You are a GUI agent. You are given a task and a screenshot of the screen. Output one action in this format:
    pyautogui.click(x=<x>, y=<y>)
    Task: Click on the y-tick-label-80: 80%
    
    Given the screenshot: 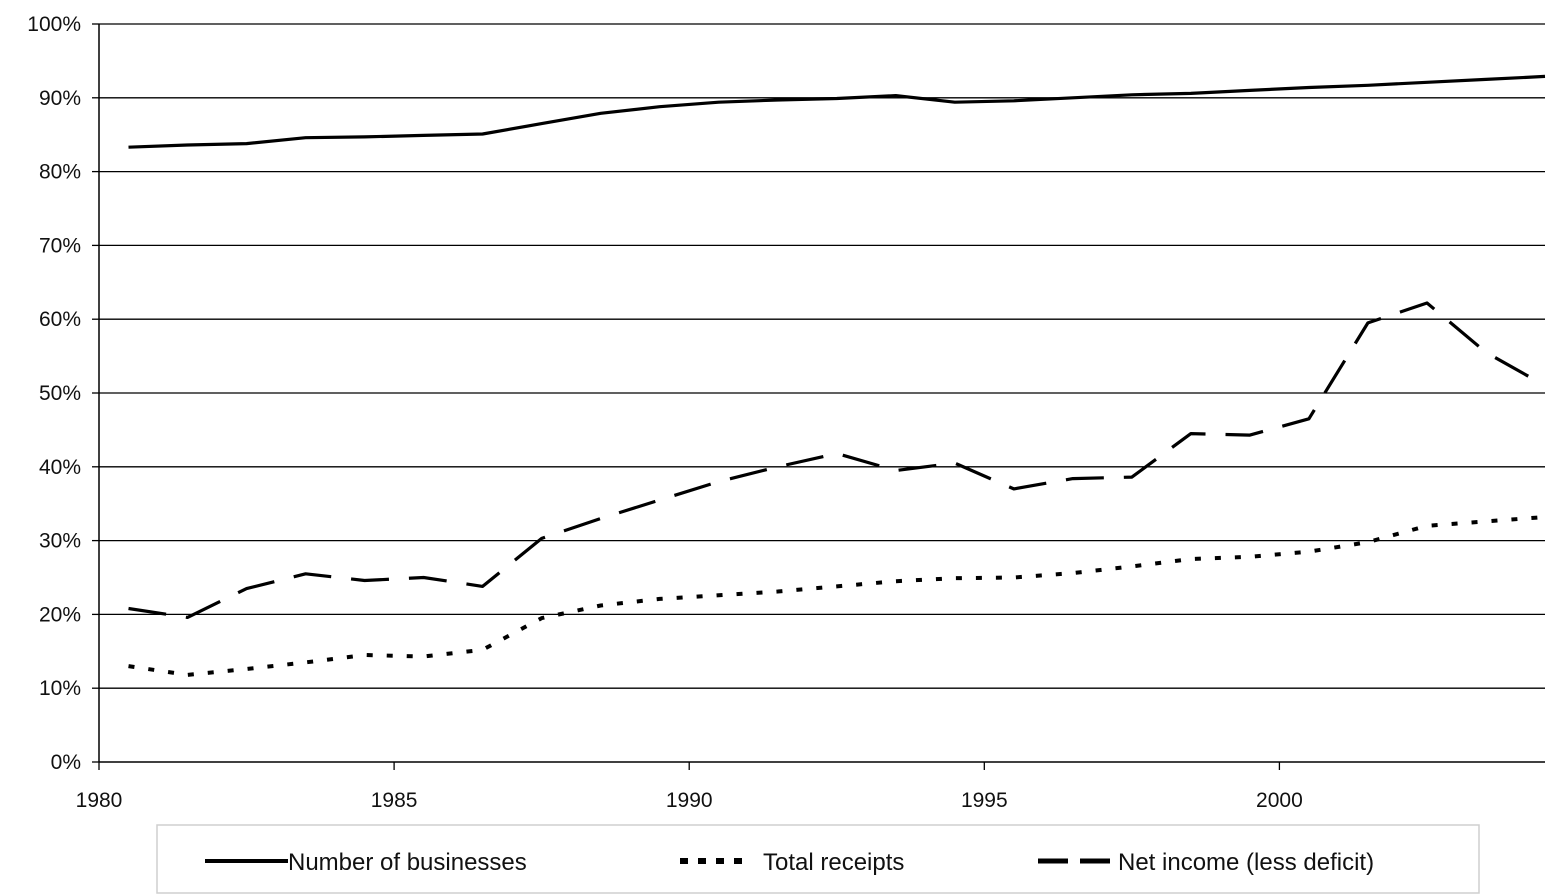 What is the action you would take?
    pyautogui.click(x=60, y=172)
    